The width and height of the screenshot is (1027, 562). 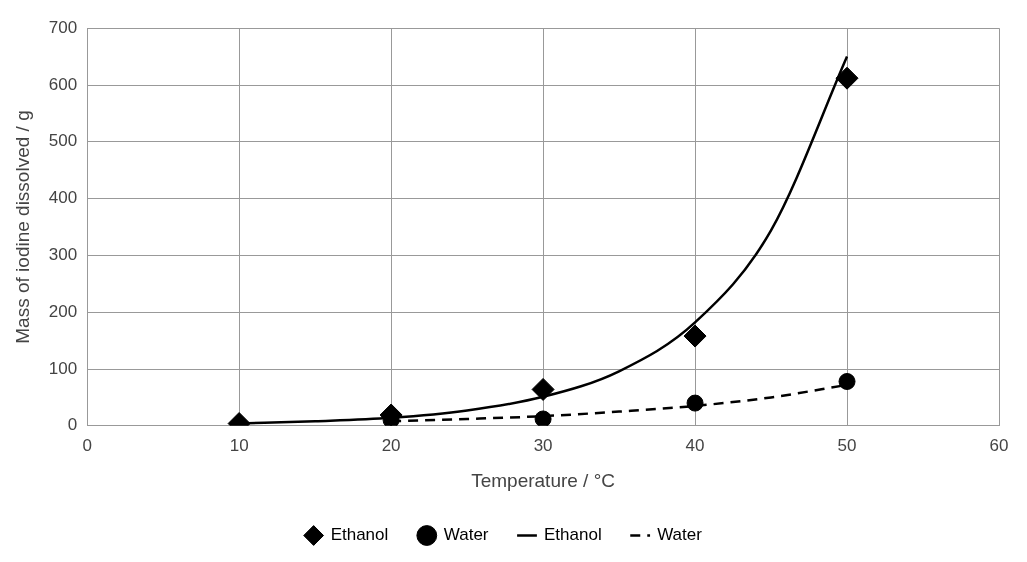 I want to click on y-axis-title: Mass of iodine dissolved / g, so click(x=22, y=227).